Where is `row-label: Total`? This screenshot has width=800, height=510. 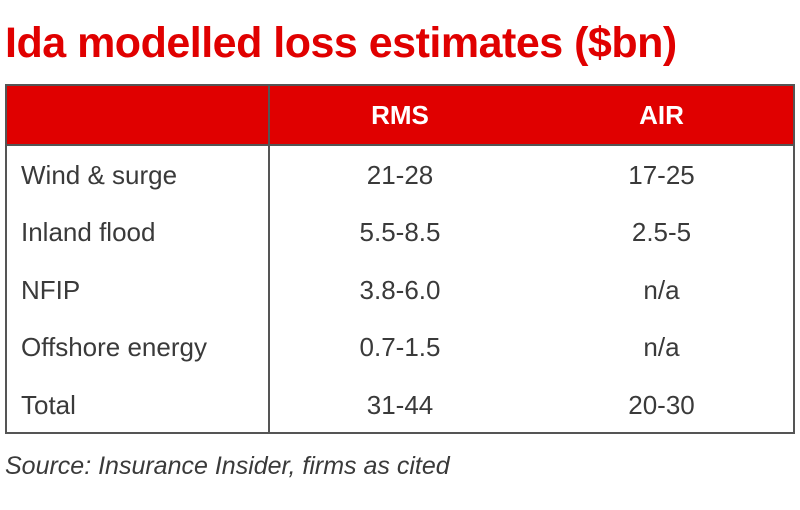 row-label: Total is located at coordinates (48, 405).